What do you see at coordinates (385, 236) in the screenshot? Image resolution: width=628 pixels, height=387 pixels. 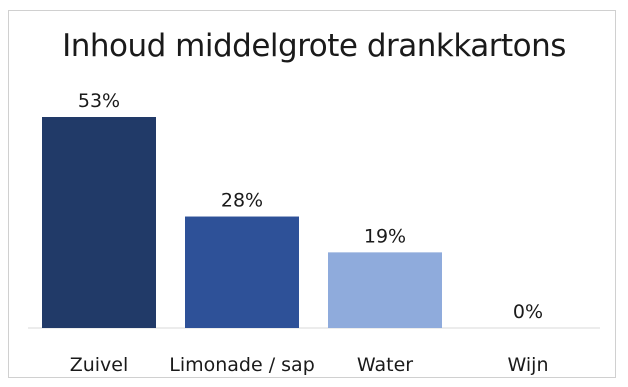 I see `data-label: 19%` at bounding box center [385, 236].